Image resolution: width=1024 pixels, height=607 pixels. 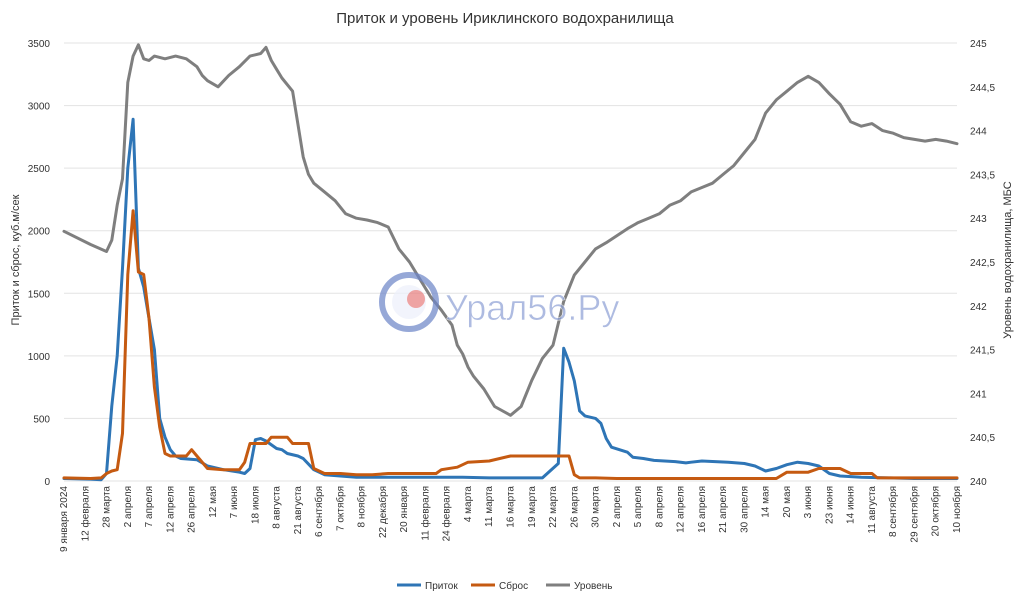 What do you see at coordinates (978, 307) in the screenshot?
I see `right-tick-label: 242` at bounding box center [978, 307].